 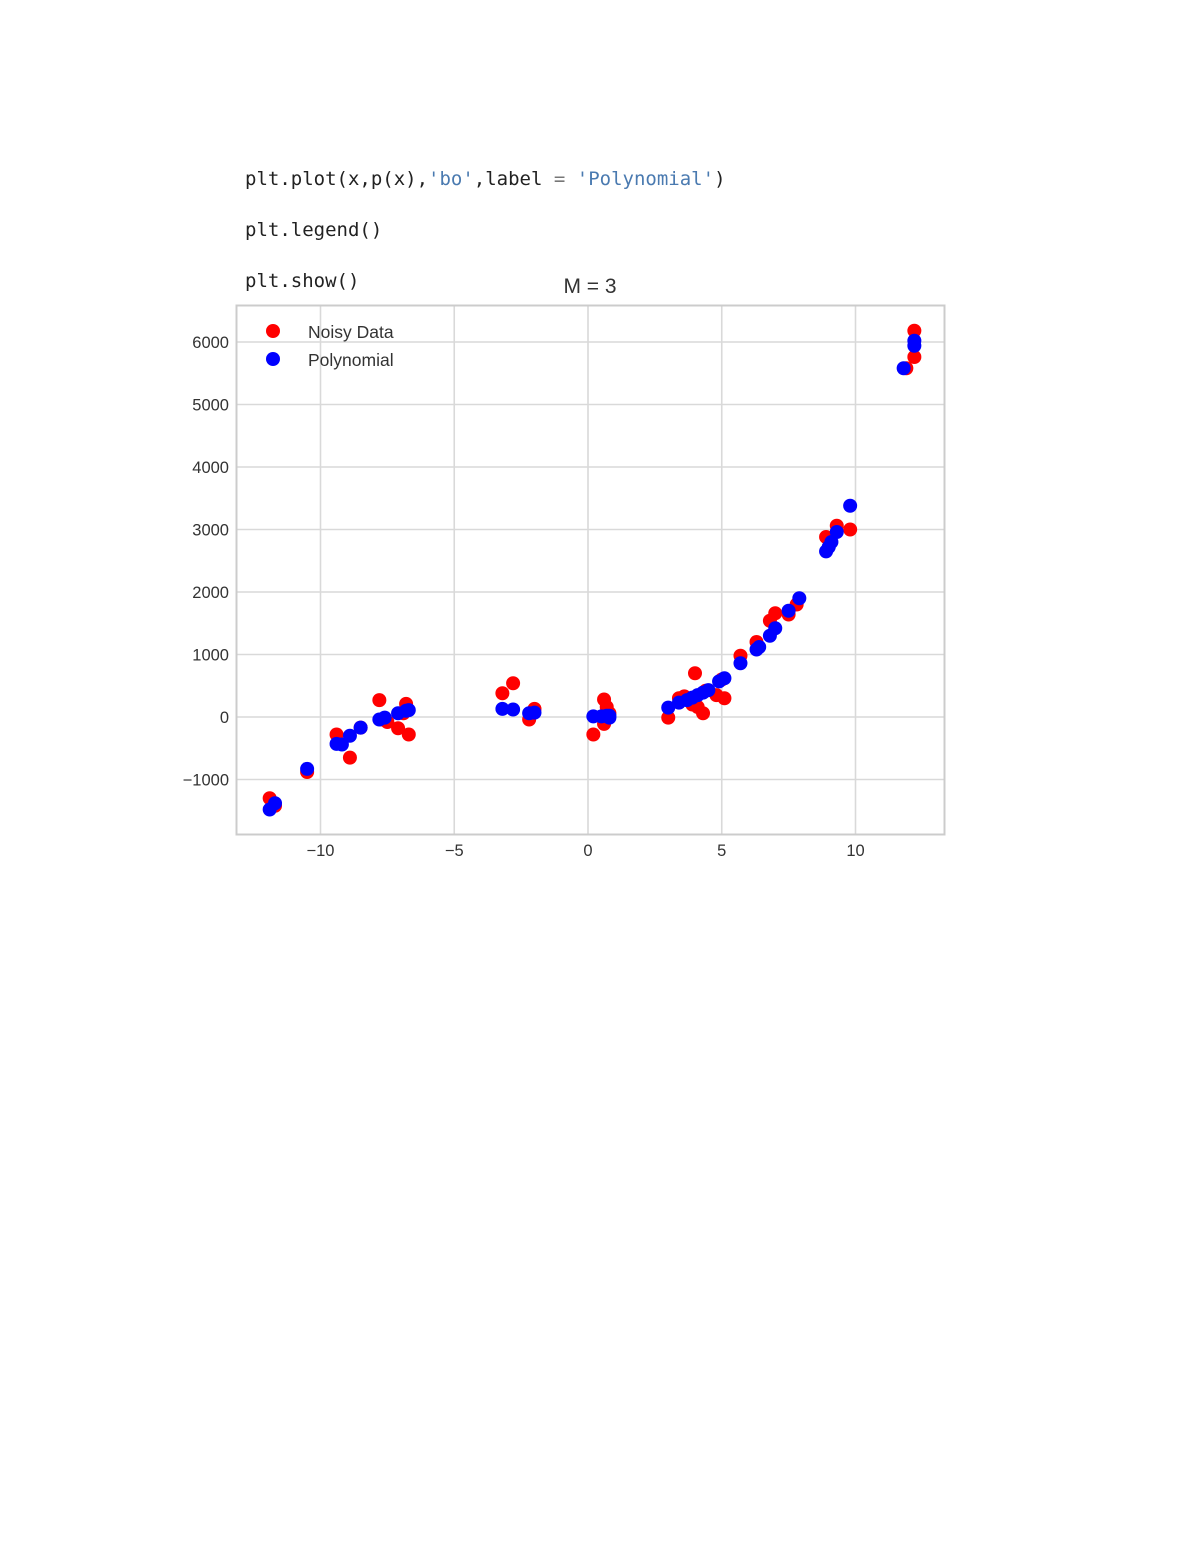 What do you see at coordinates (314, 229) in the screenshot?
I see `code-line-legend: plt.legend()` at bounding box center [314, 229].